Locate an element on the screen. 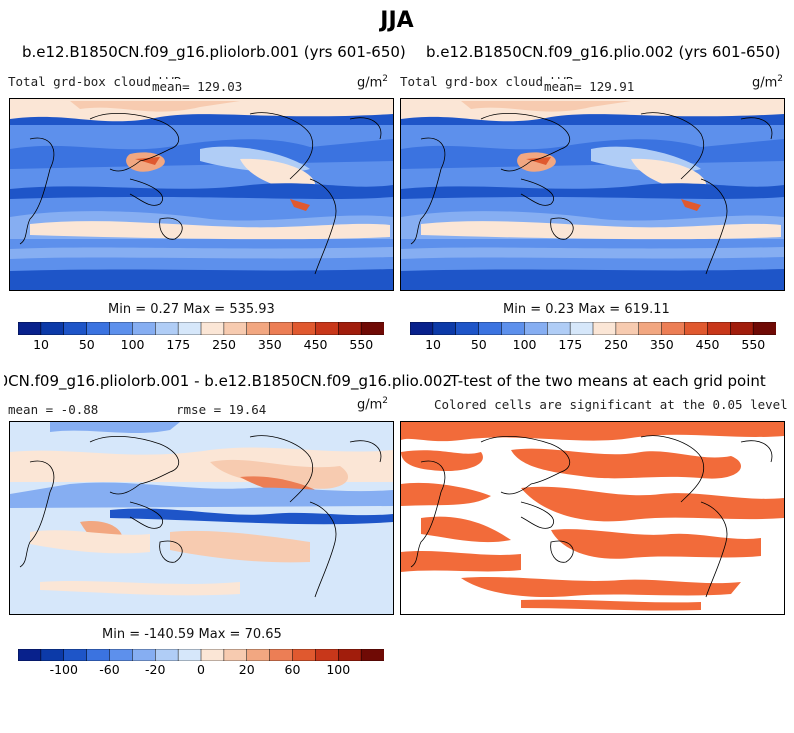 The height and width of the screenshot is (733, 794). map-bottom-left is located at coordinates (201, 518).